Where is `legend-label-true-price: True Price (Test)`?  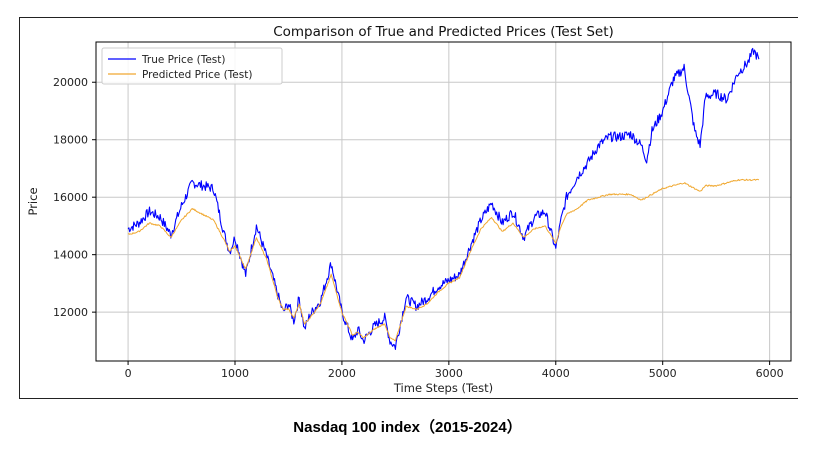
legend-label-true-price: True Price (Test) is located at coordinates (183, 60).